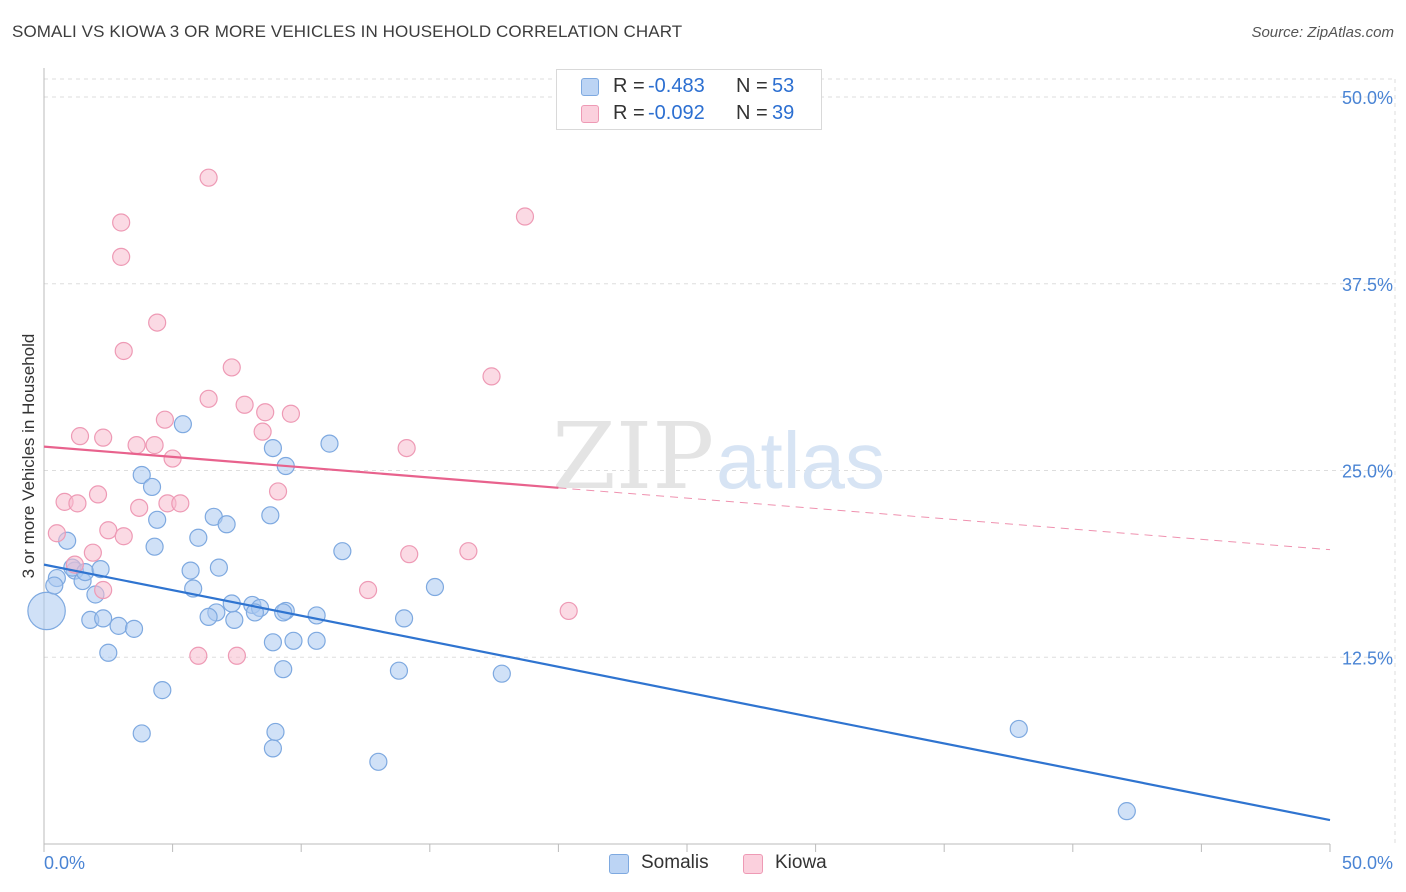 The width and height of the screenshot is (1406, 892). I want to click on y-tick-label: 25.0%, so click(1367, 472).